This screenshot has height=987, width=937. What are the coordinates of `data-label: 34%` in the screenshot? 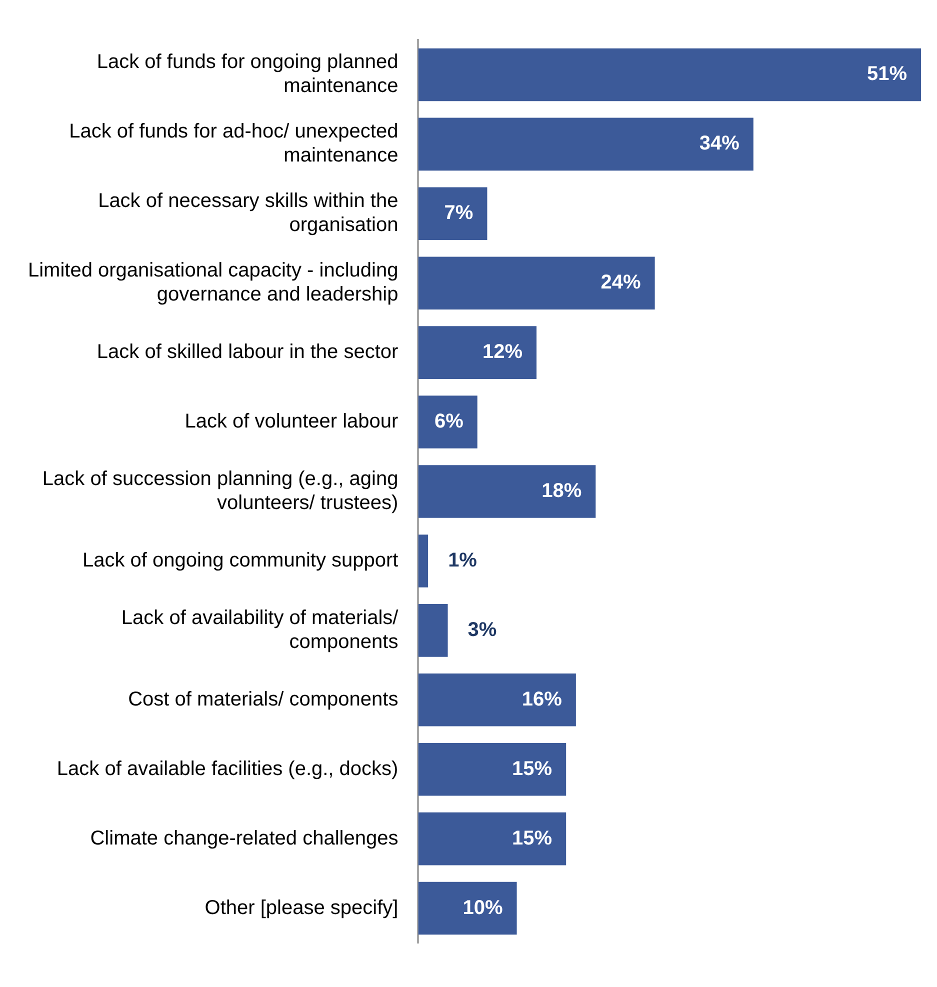 It's located at (719, 143).